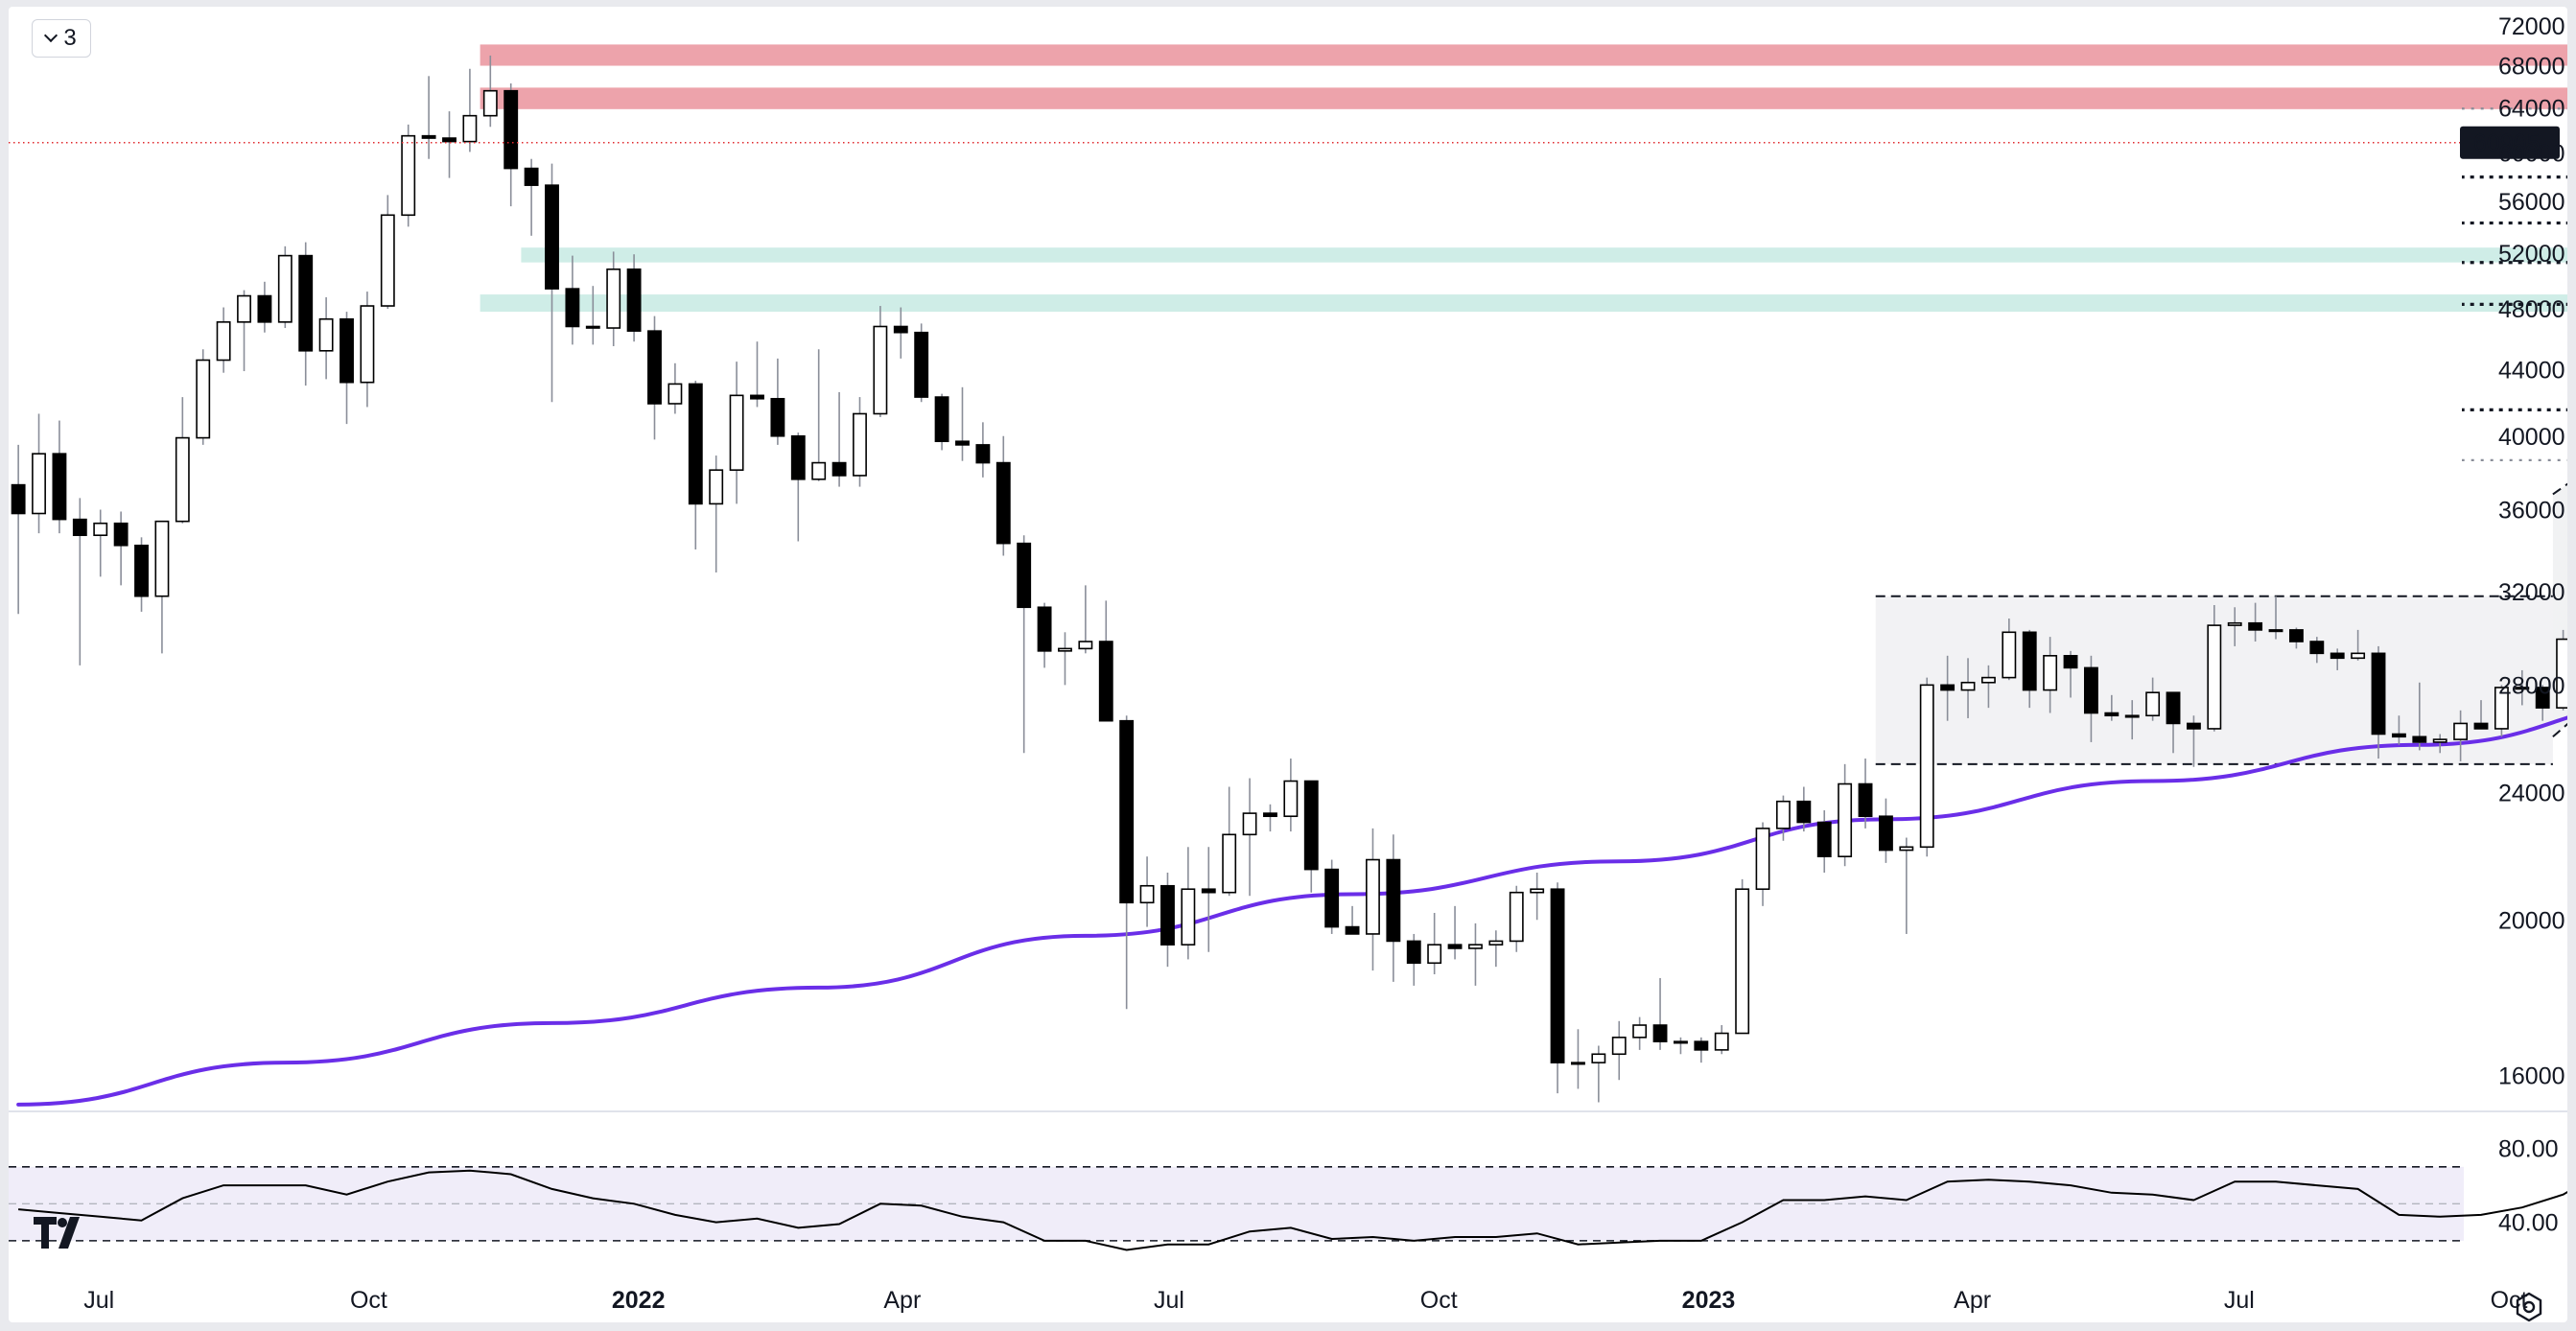 This screenshot has height=1331, width=2576. I want to click on collapse-indicators-button: 3, so click(61, 38).